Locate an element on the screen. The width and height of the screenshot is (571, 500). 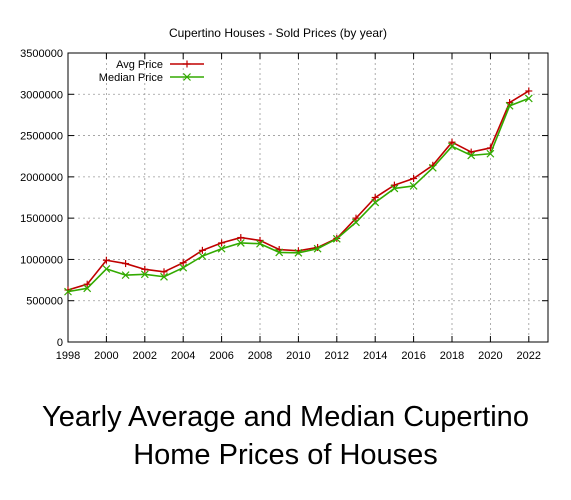
y-tick-label: 1500000 is located at coordinates (41, 219).